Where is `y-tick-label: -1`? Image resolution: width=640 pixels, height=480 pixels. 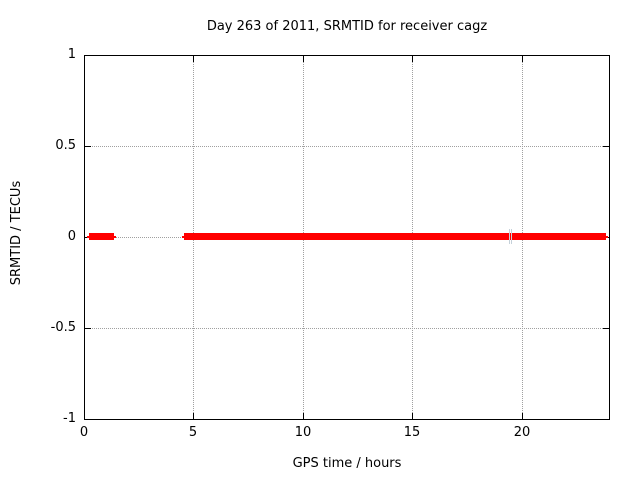
y-tick-label: -1 is located at coordinates (69, 418).